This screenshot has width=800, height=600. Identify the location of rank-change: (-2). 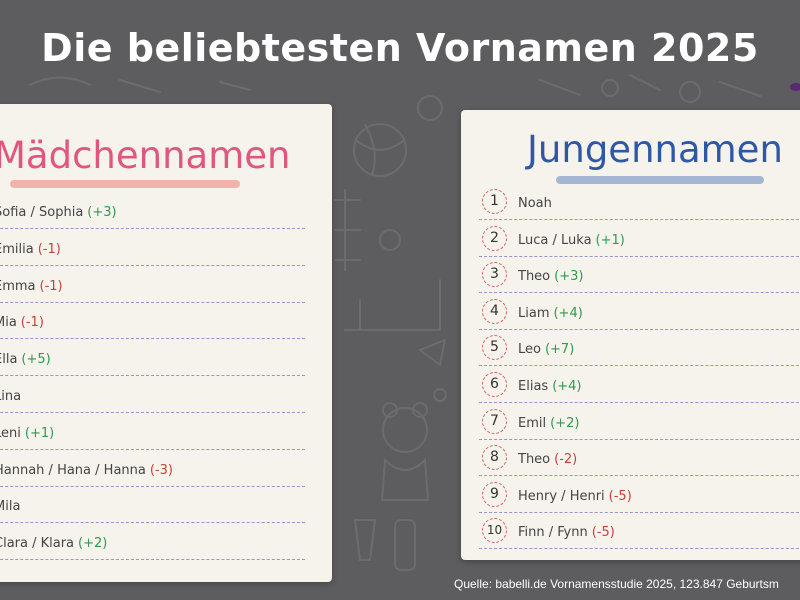
(566, 460).